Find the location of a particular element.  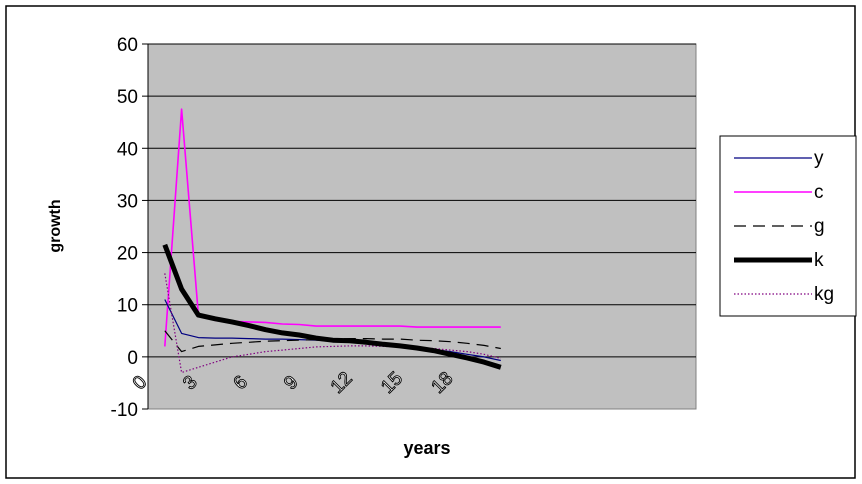

y-axis-label: growth is located at coordinates (55, 225).